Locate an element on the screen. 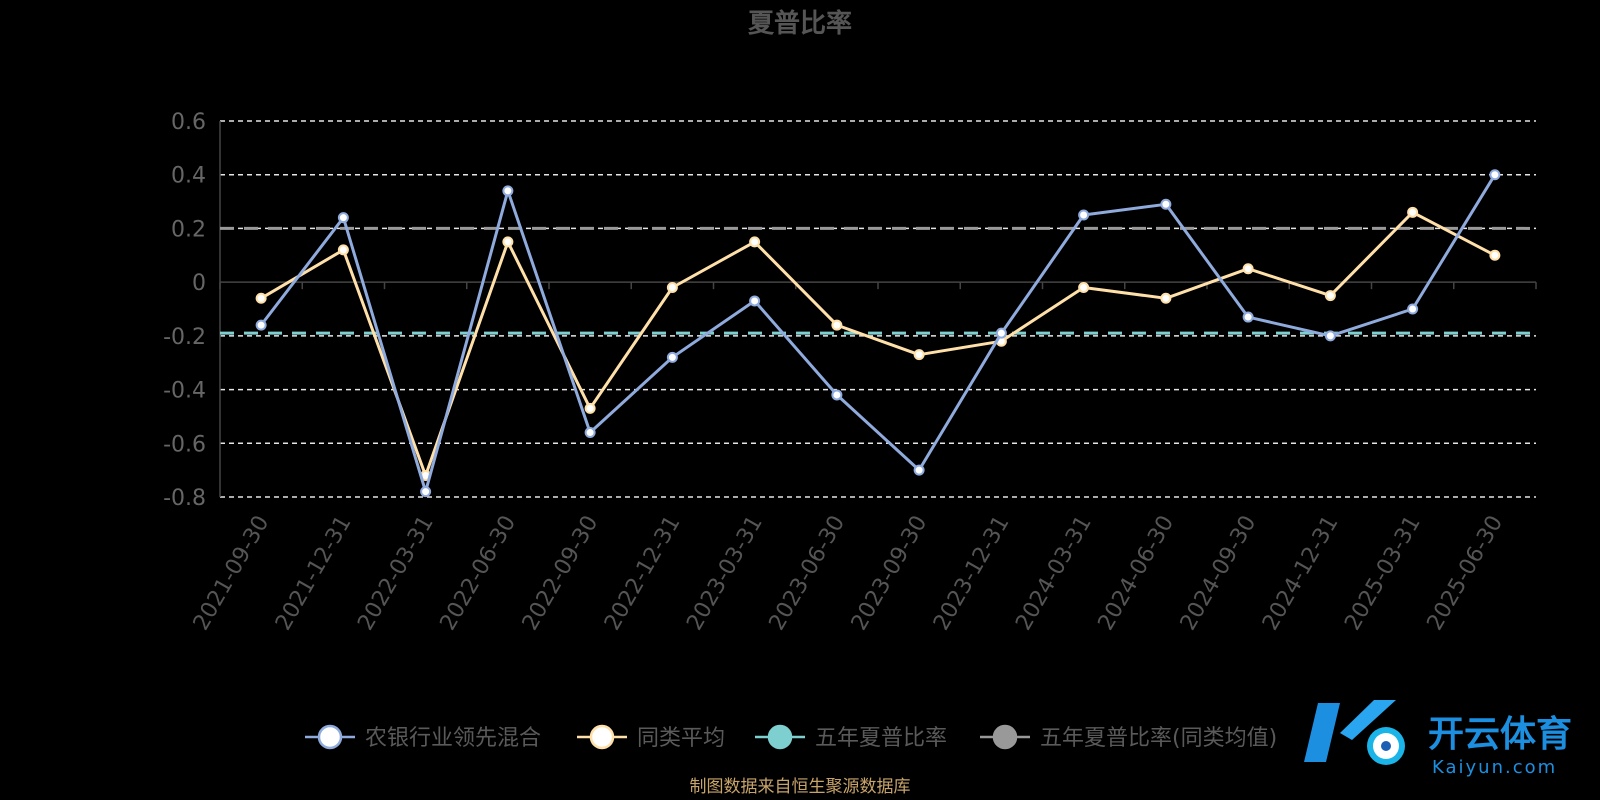 The height and width of the screenshot is (800, 1600). x-tick-label: 2025-03-31 is located at coordinates (1383, 573).